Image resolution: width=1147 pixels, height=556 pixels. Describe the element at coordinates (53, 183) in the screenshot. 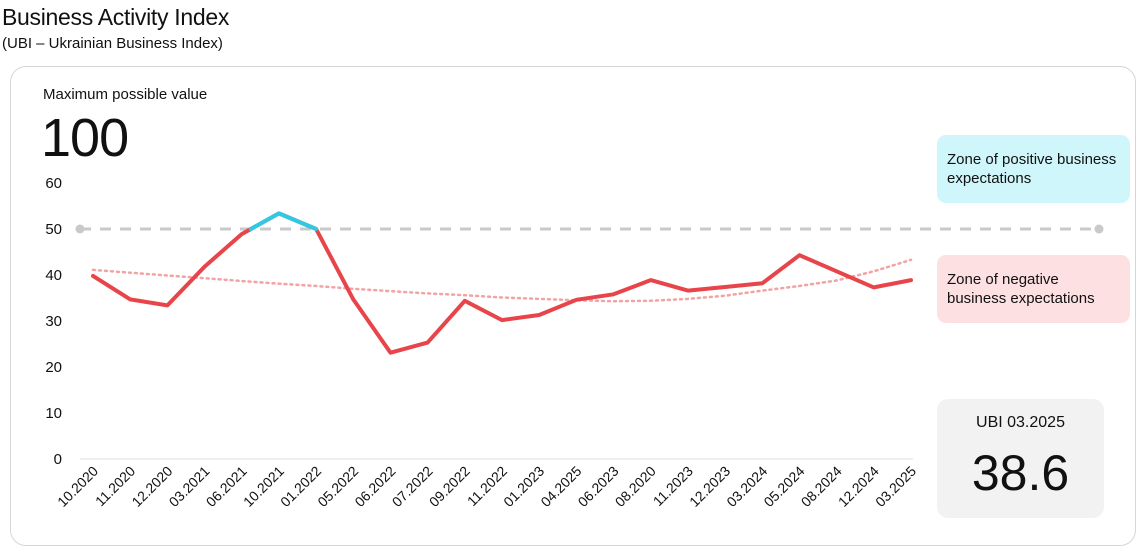

I see `y-tick-label: 60` at that location.